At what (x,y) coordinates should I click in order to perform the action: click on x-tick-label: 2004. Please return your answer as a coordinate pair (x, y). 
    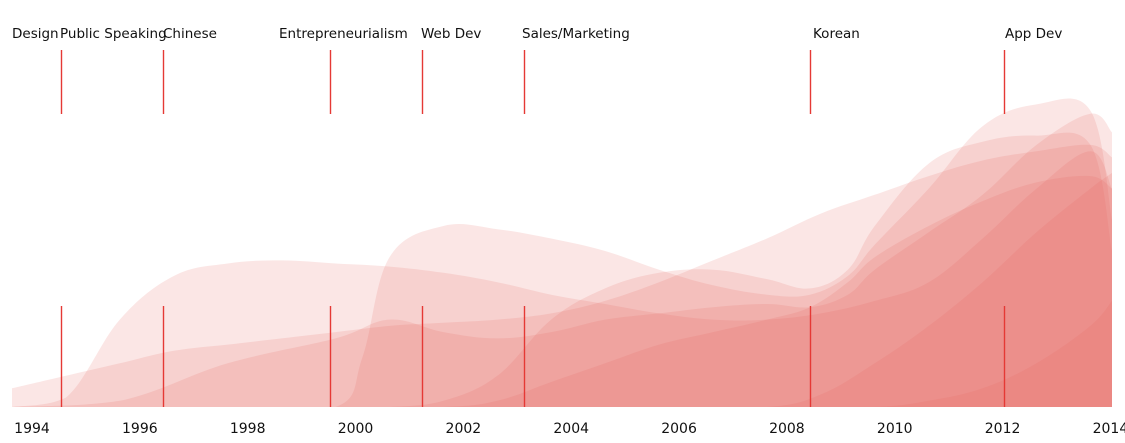
    Looking at the image, I should click on (571, 429).